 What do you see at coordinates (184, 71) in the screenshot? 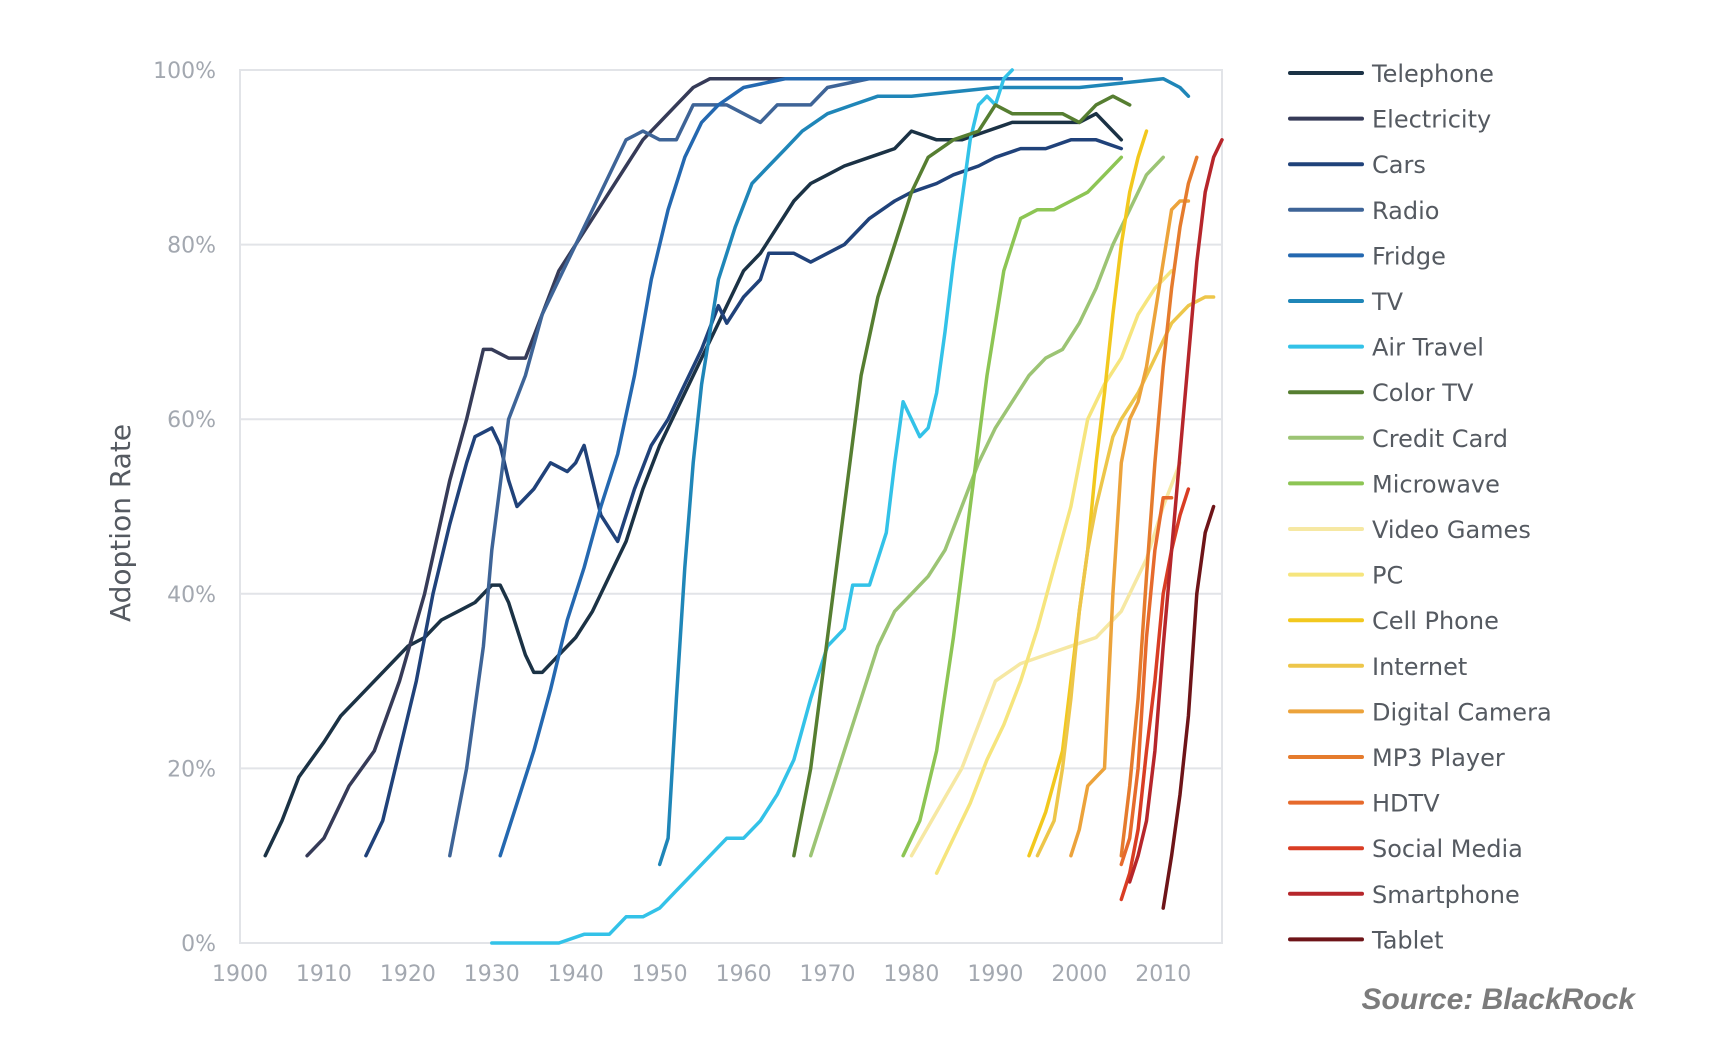
I see `y-tick-label: 100%` at bounding box center [184, 71].